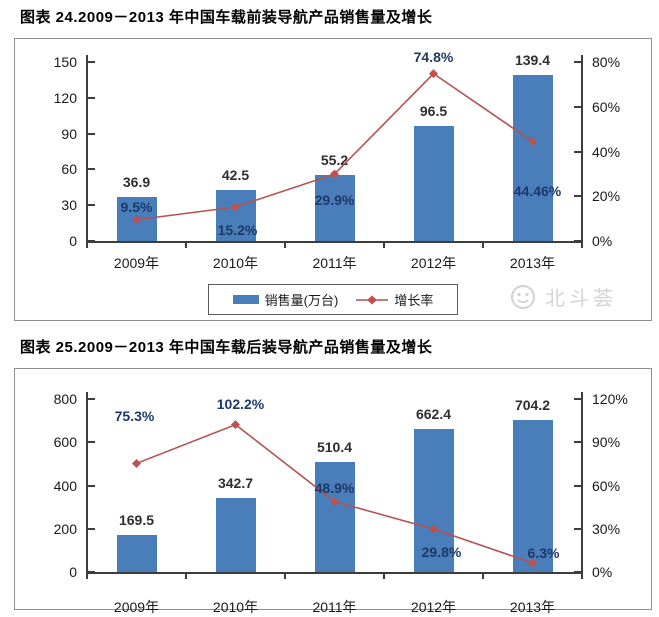 Image resolution: width=659 pixels, height=617 pixels. What do you see at coordinates (532, 59) in the screenshot?
I see `bar-value-label: 139.4` at bounding box center [532, 59].